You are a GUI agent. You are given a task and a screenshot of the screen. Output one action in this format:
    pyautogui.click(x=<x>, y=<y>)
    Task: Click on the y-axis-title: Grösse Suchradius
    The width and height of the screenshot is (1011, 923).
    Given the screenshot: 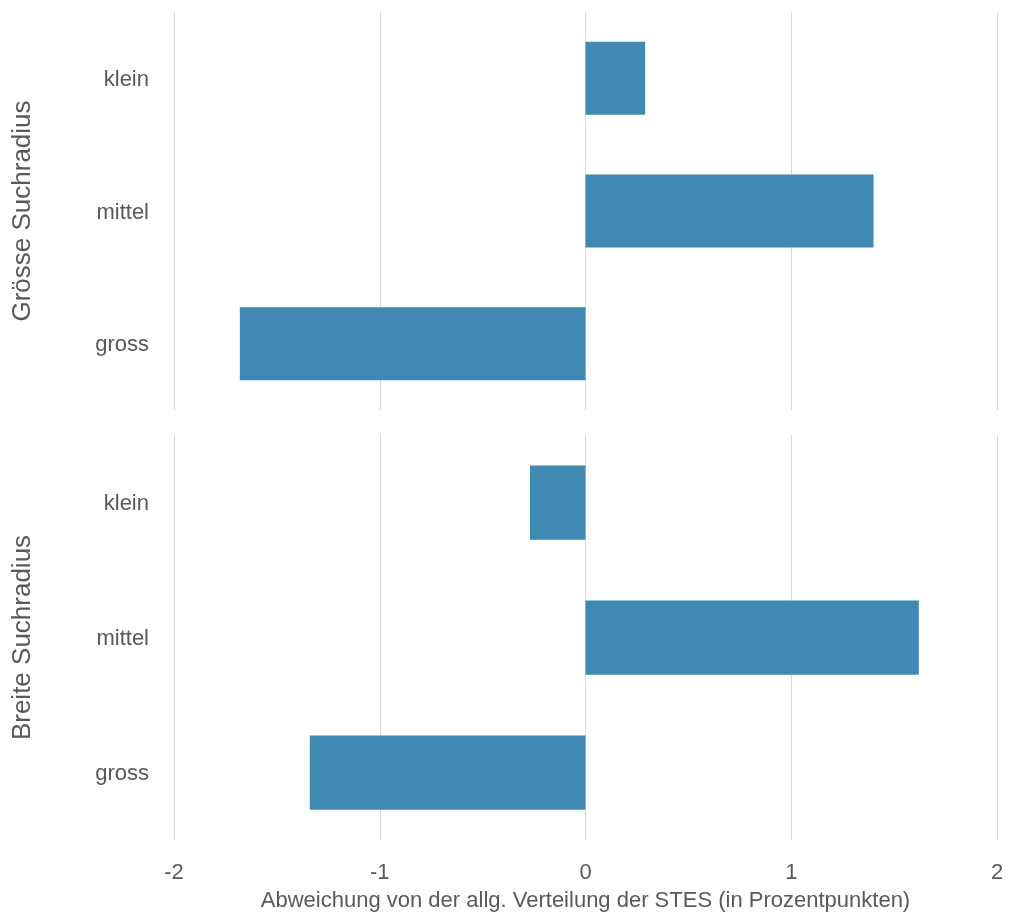 What is the action you would take?
    pyautogui.click(x=21, y=211)
    